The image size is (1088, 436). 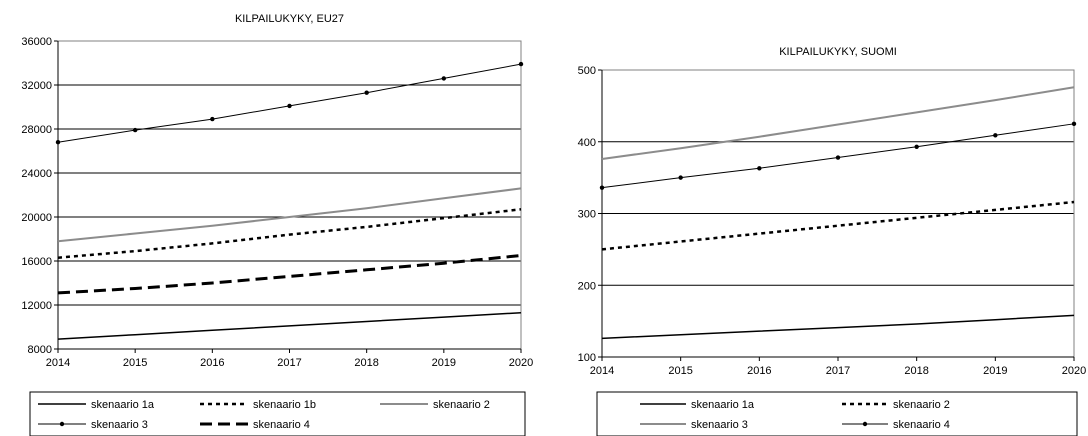 I want to click on y-tick-label: 32000, so click(x=36, y=86).